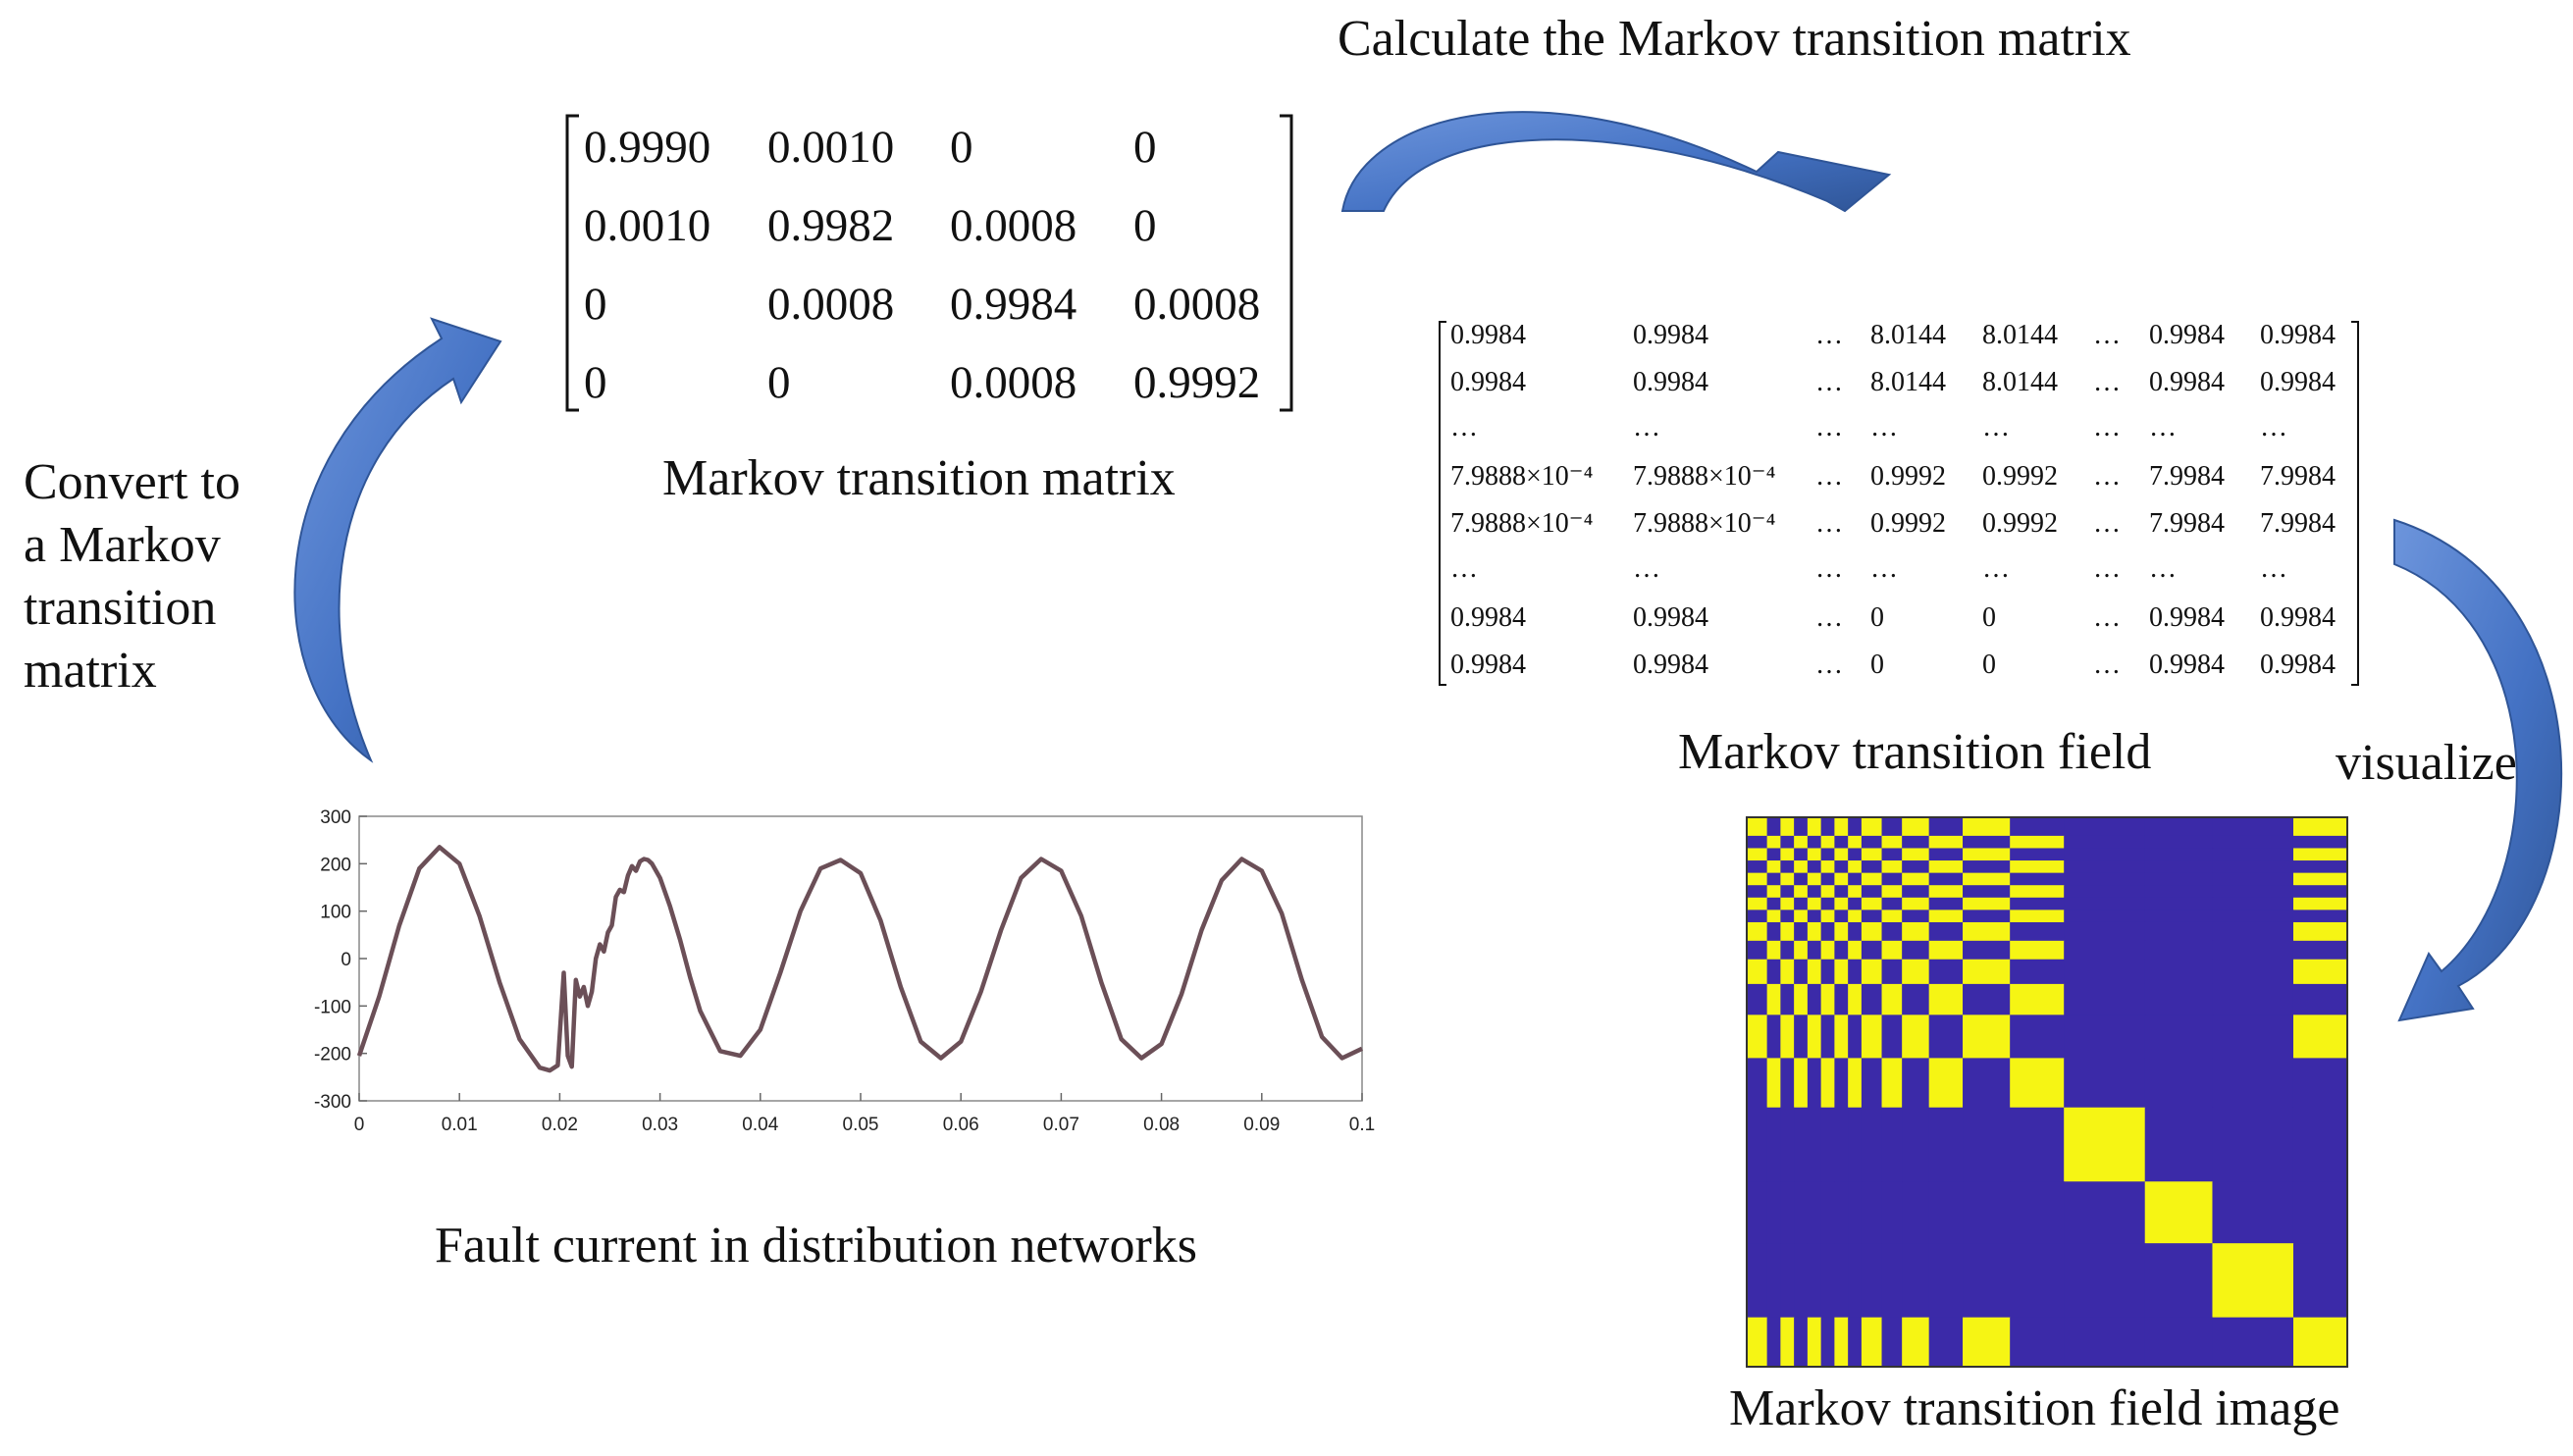 This screenshot has width=2573, height=1456. Describe the element at coordinates (1286, 263) in the screenshot. I see `matrix-right-bracket` at that location.